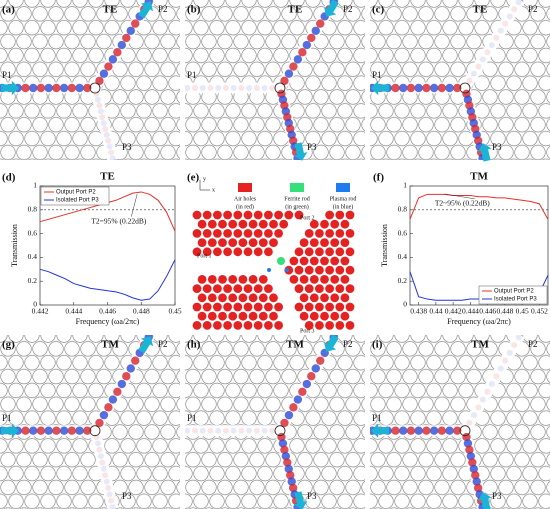 This screenshot has width=550, height=509. Describe the element at coordinates (462, 203) in the screenshot. I see `annotation: T2~95% (0.22dB)` at that location.